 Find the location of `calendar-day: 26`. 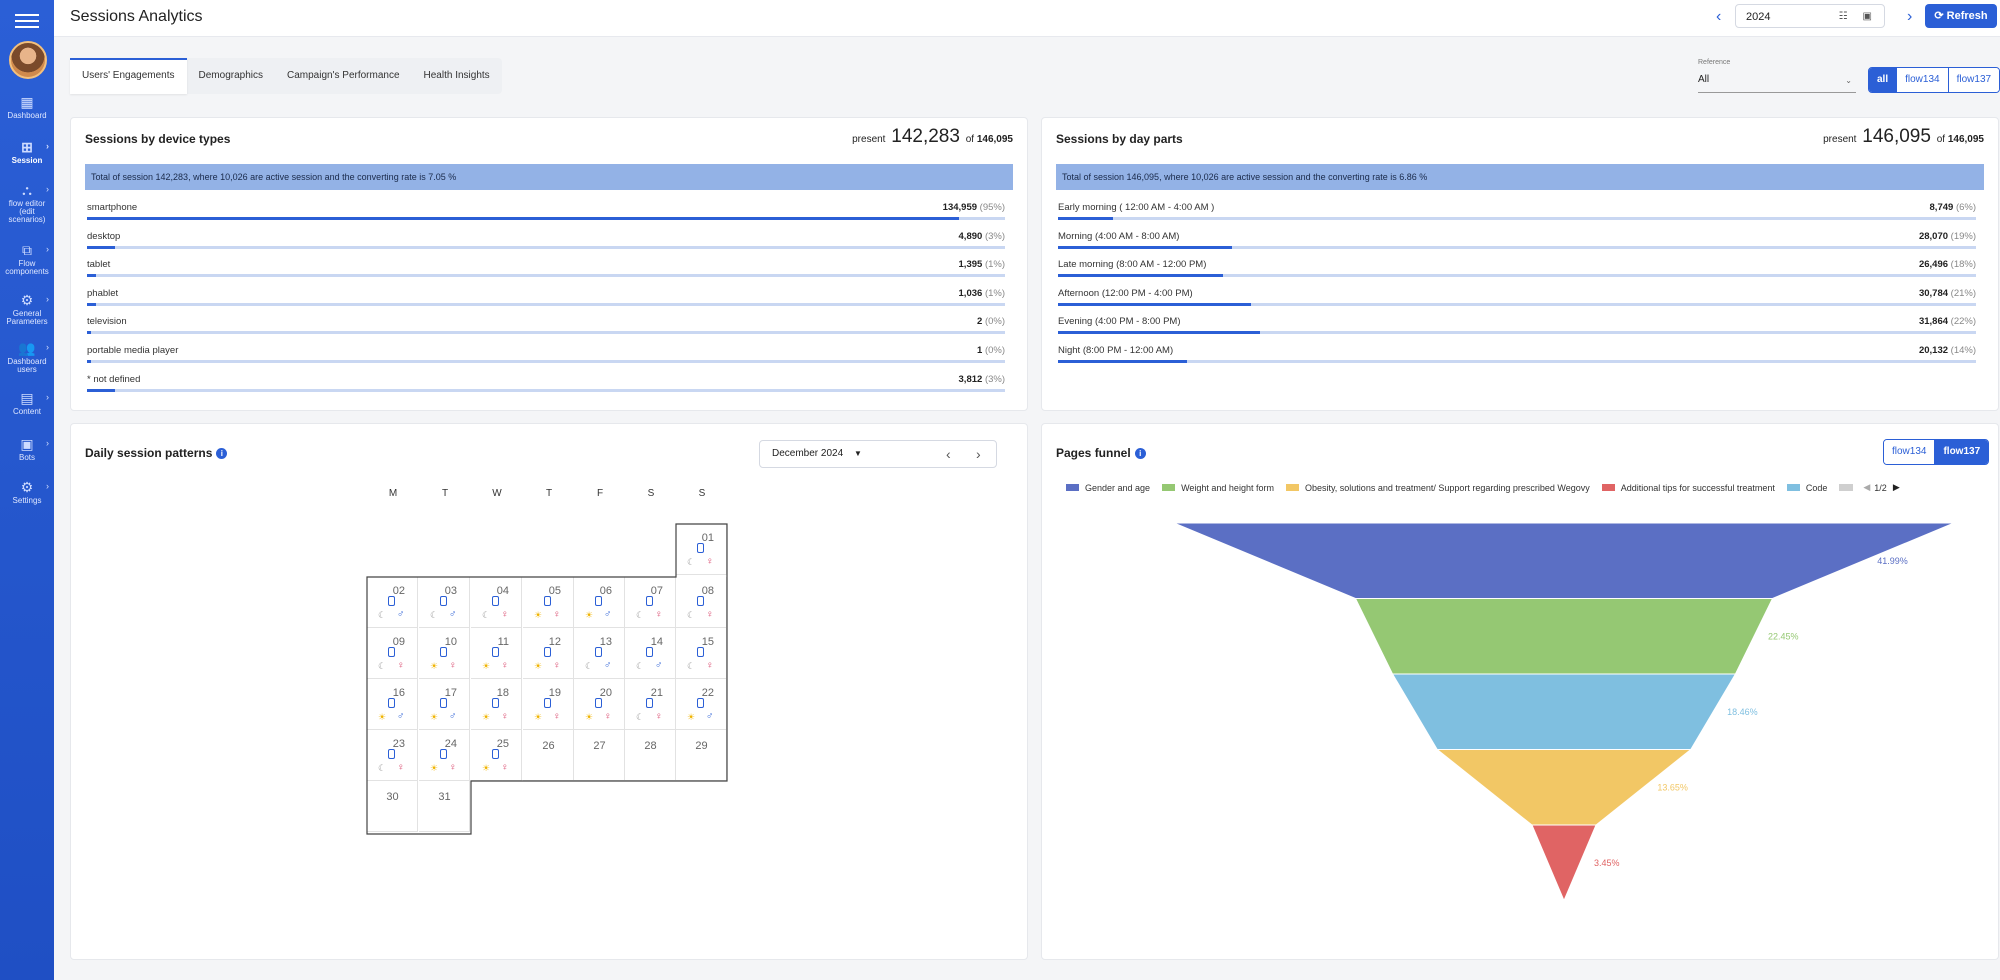

calendar-day: 26 is located at coordinates (548, 755).